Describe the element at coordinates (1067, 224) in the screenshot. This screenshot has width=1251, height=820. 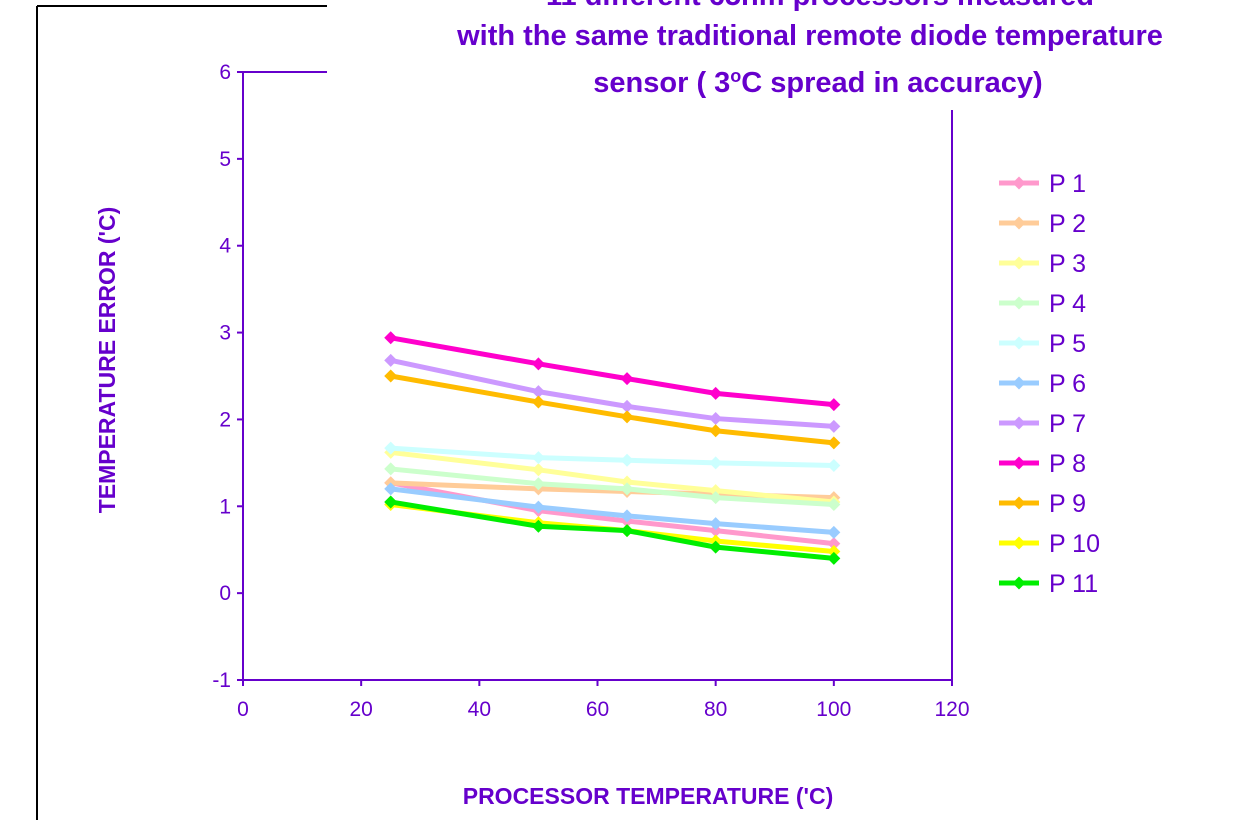
I see `legend-label: P 2` at that location.